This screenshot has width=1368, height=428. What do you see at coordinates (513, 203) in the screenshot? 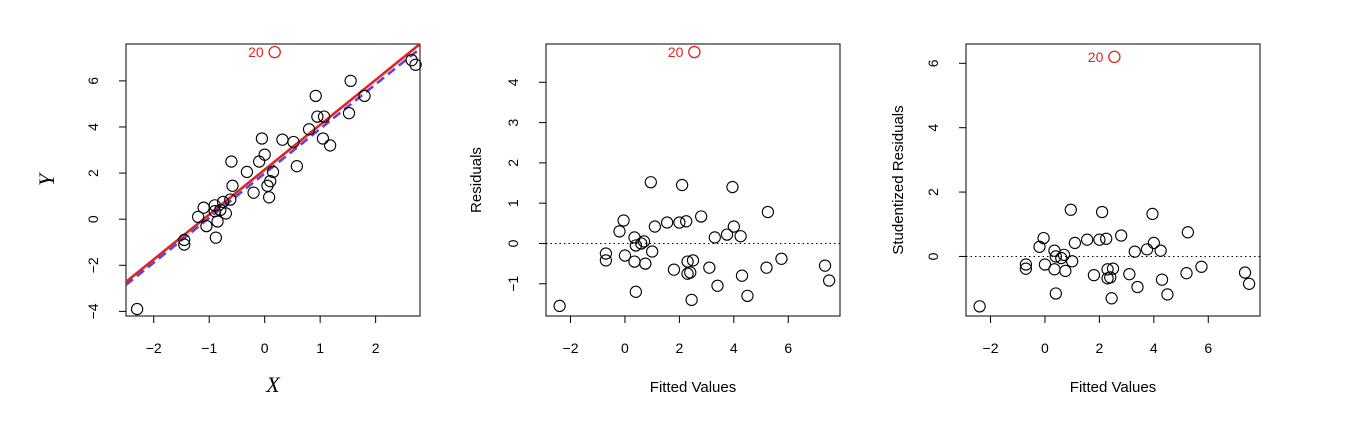
I see `y-tick-label: 1` at bounding box center [513, 203].